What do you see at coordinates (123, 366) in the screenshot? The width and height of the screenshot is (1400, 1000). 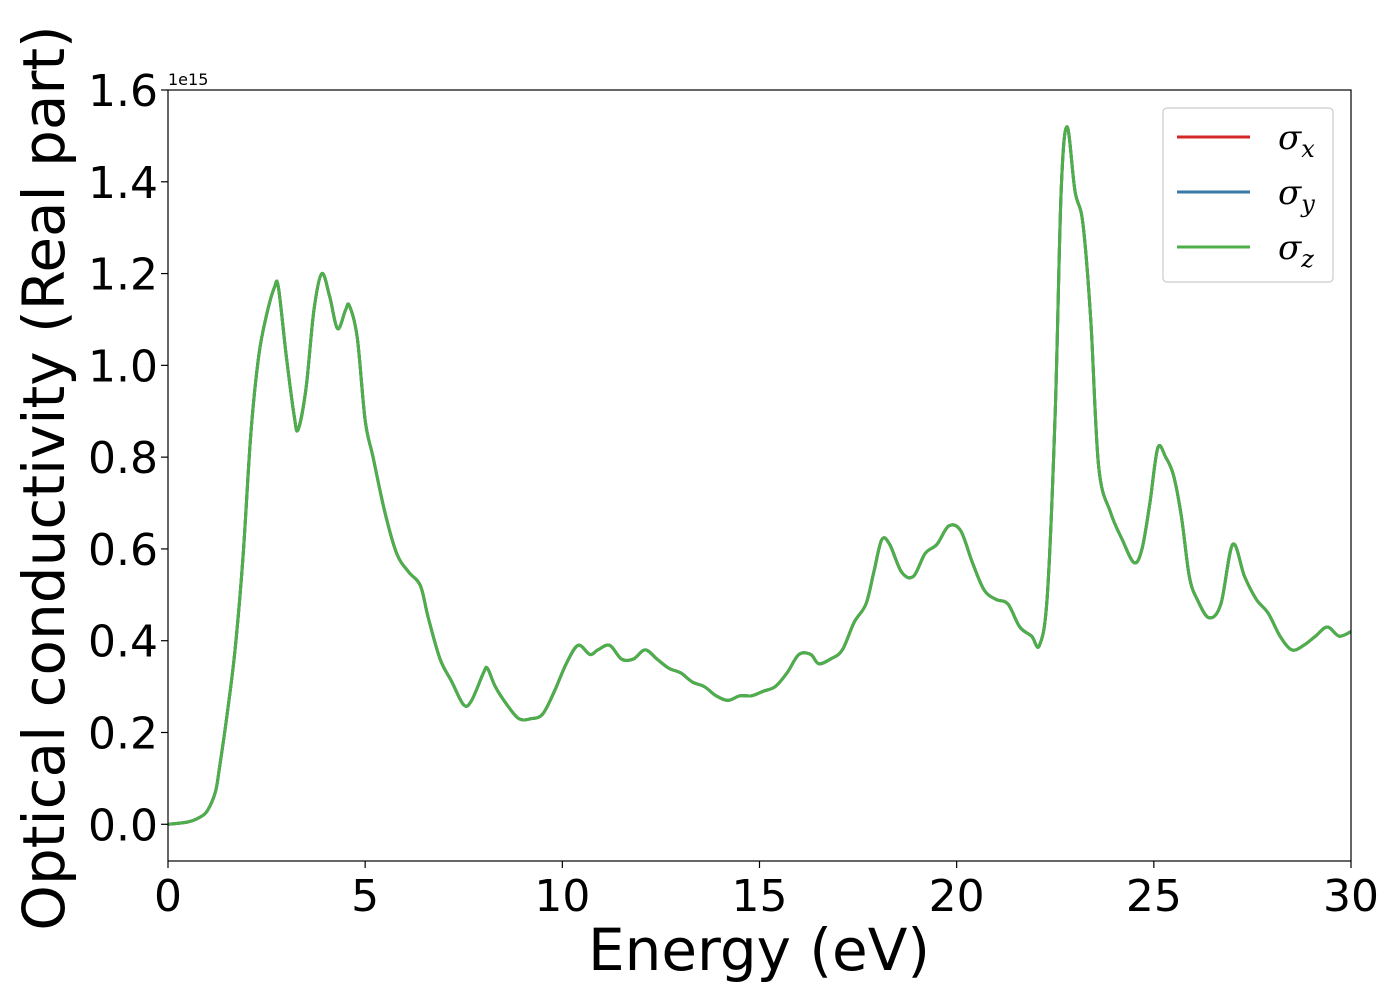 I see `y-tick-label: 1.0` at bounding box center [123, 366].